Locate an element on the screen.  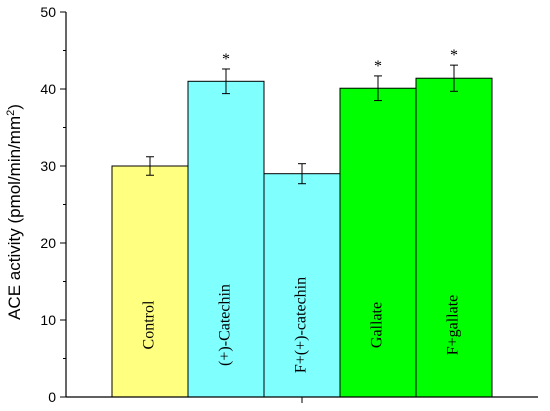
y-tick-label: 10 is located at coordinates (48, 320).